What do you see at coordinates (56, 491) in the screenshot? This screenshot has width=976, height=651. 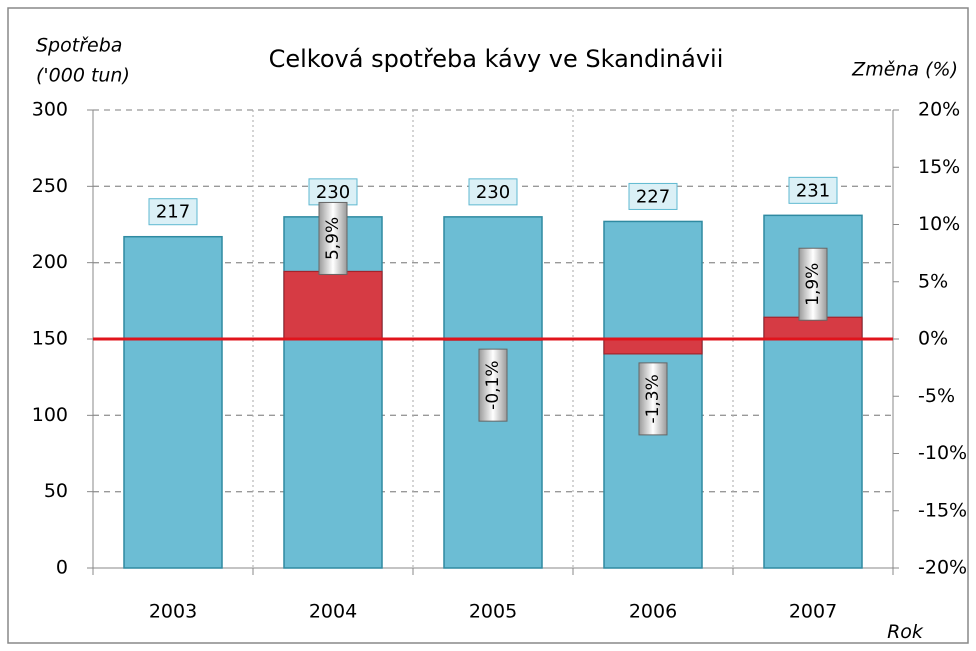 I see `y-tick-label: 50` at bounding box center [56, 491].